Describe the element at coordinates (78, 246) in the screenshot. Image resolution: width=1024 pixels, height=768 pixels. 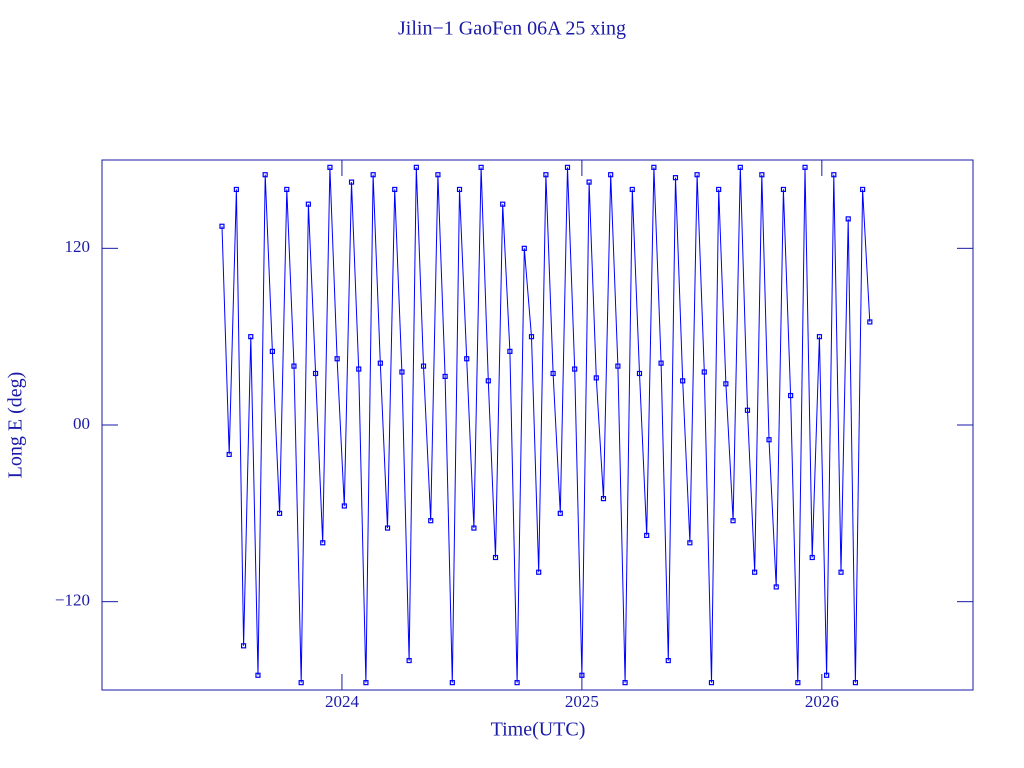
I see `y-tick-label: 120` at that location.